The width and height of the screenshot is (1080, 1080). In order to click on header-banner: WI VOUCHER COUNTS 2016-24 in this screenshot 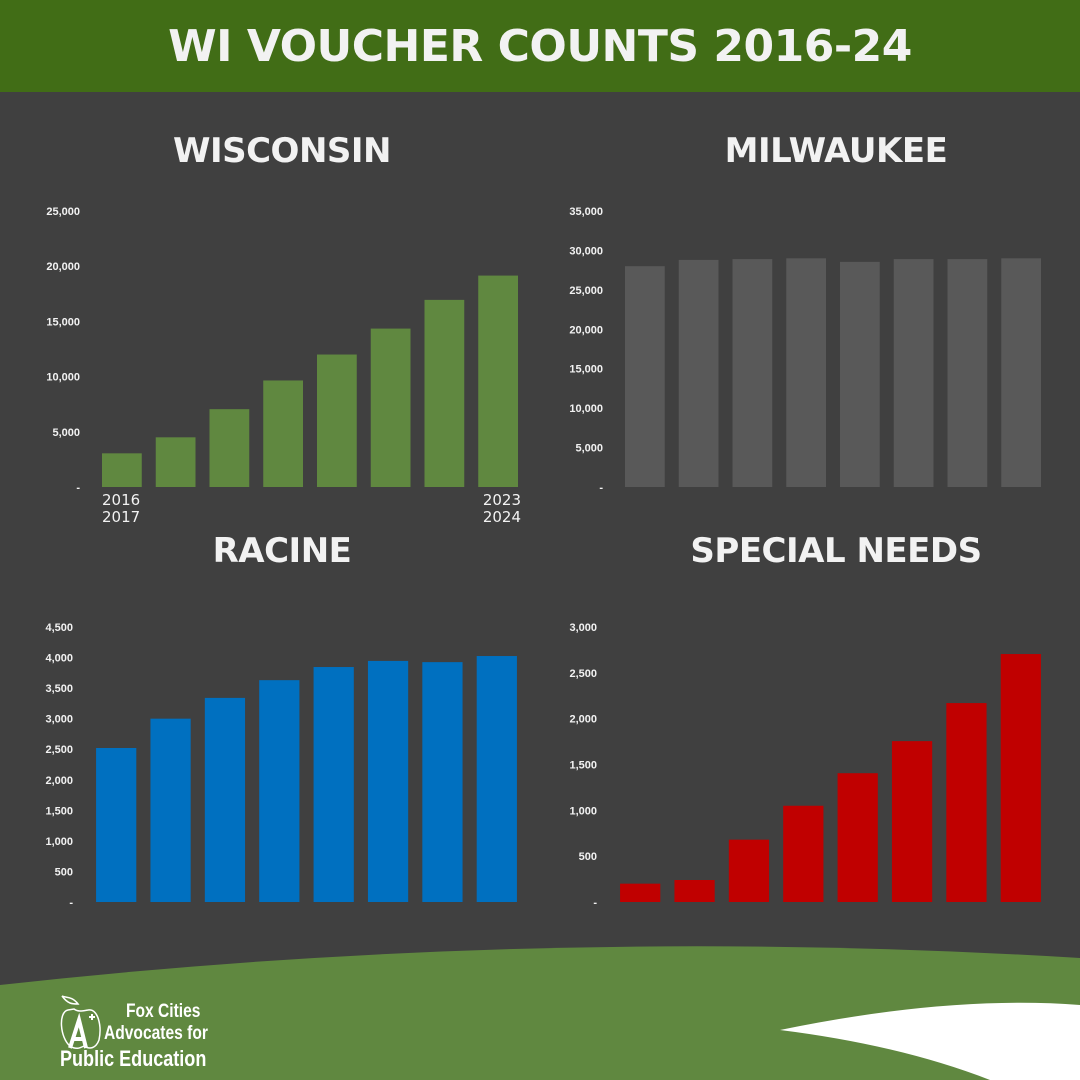, I will do `click(540, 46)`.